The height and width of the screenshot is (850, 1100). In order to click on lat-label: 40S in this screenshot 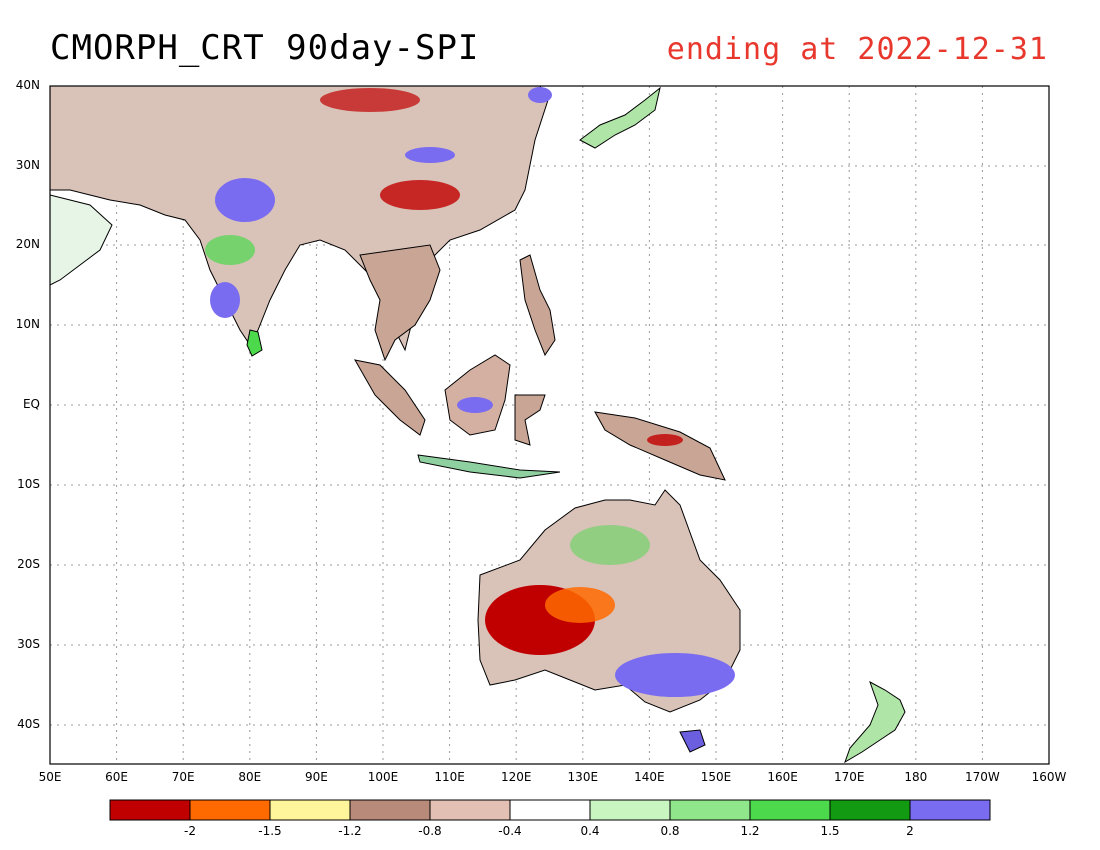, I will do `click(28, 724)`.